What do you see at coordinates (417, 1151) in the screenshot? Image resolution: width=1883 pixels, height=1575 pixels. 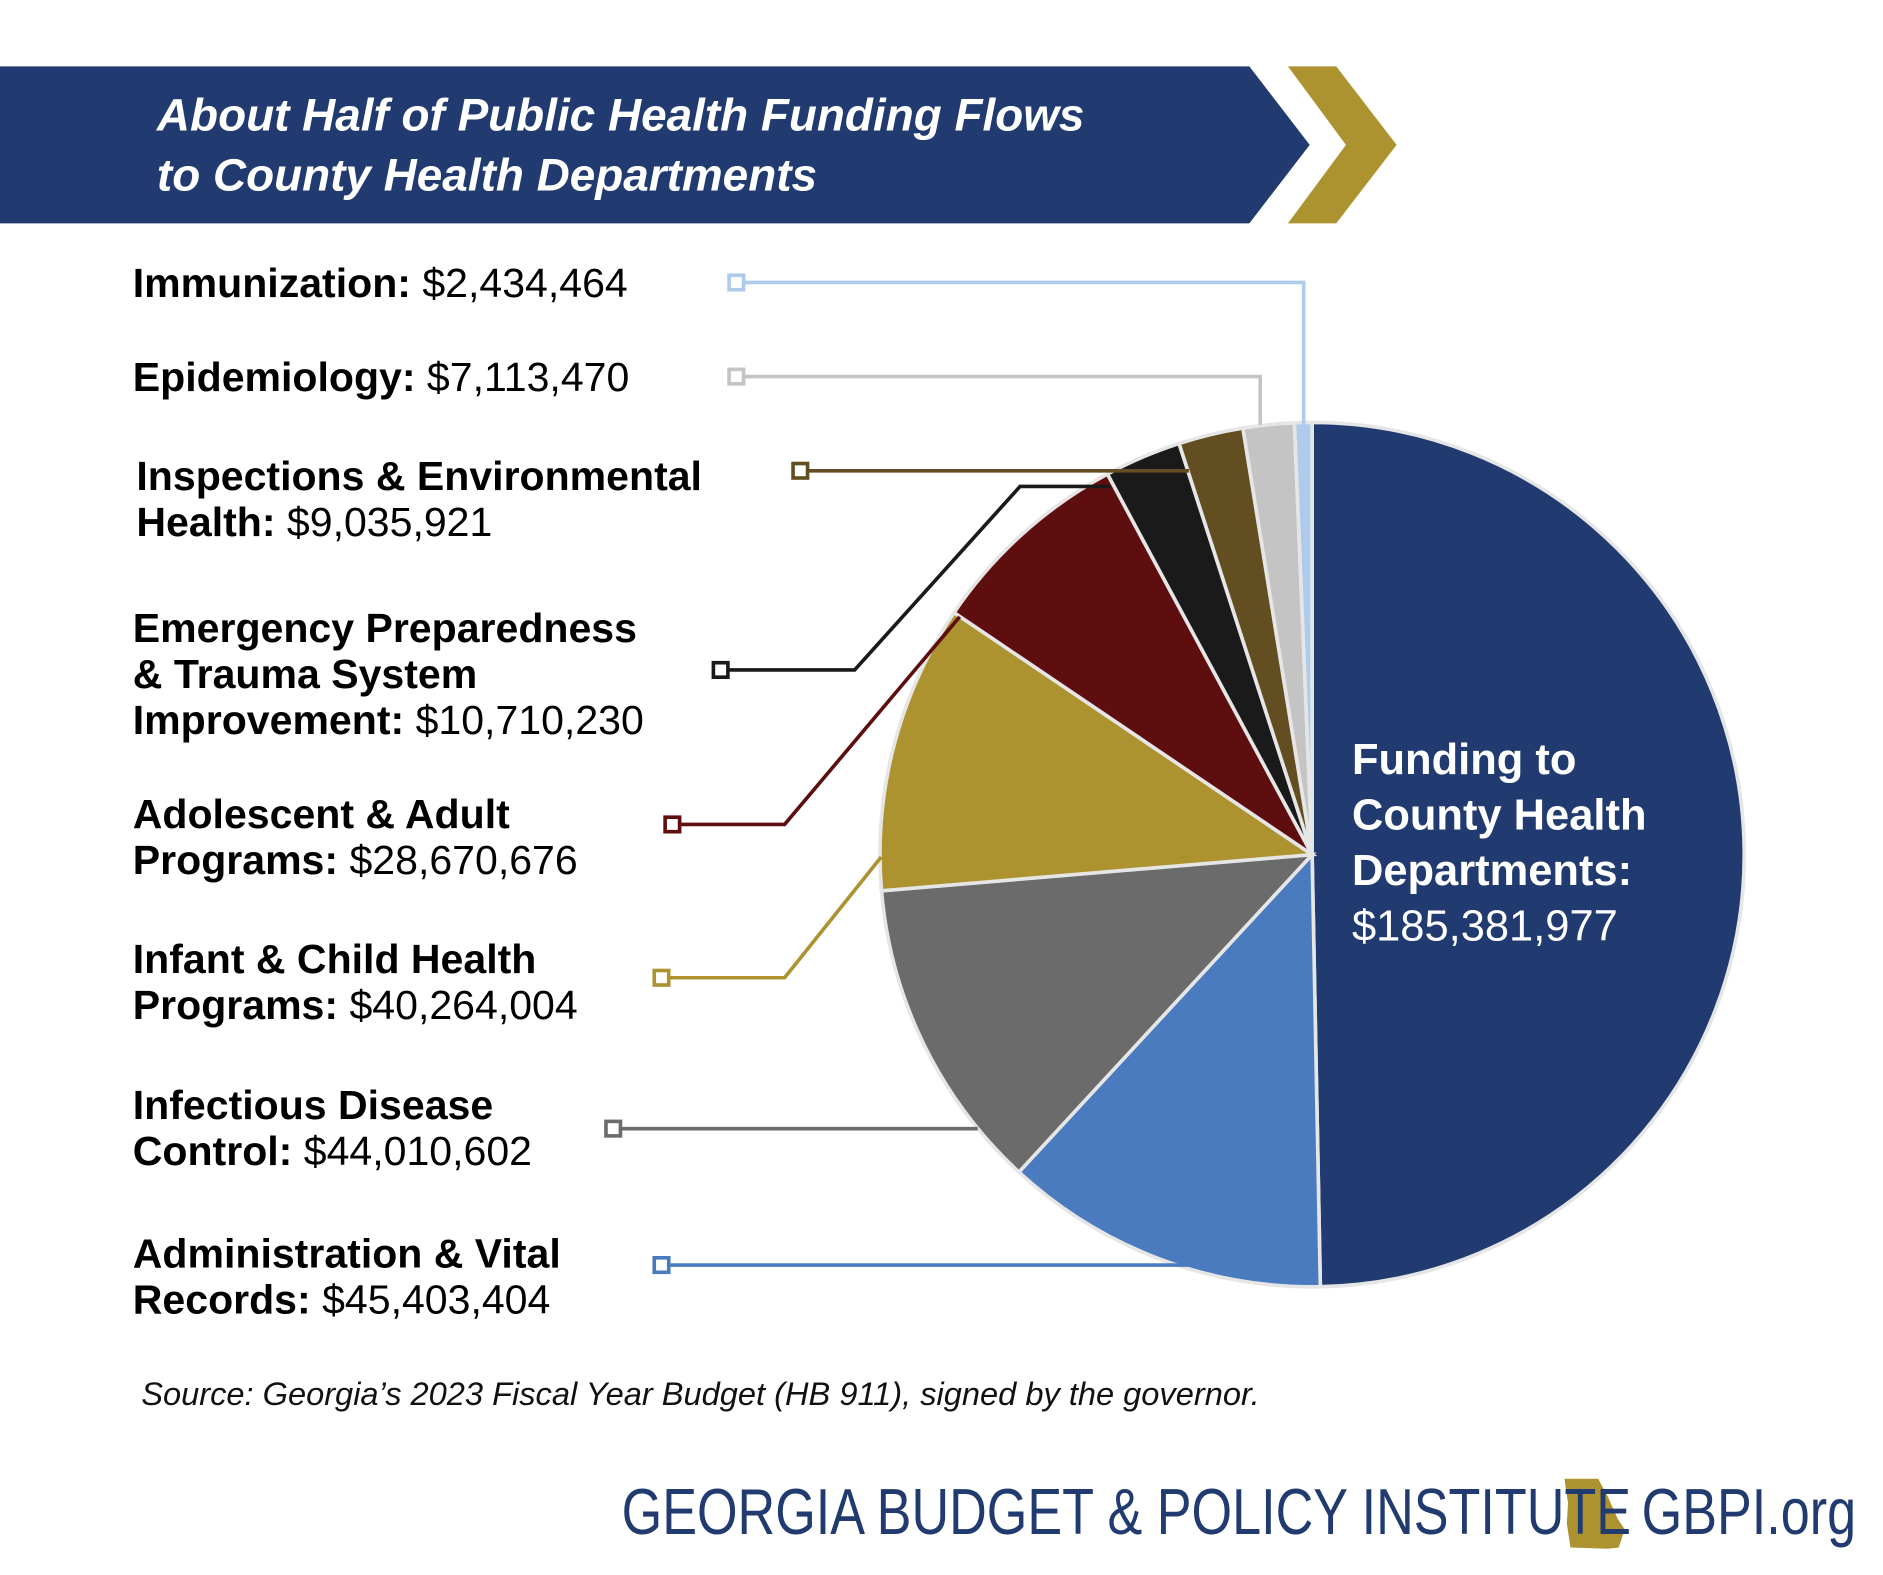 I see `label-value: $44,010,602` at bounding box center [417, 1151].